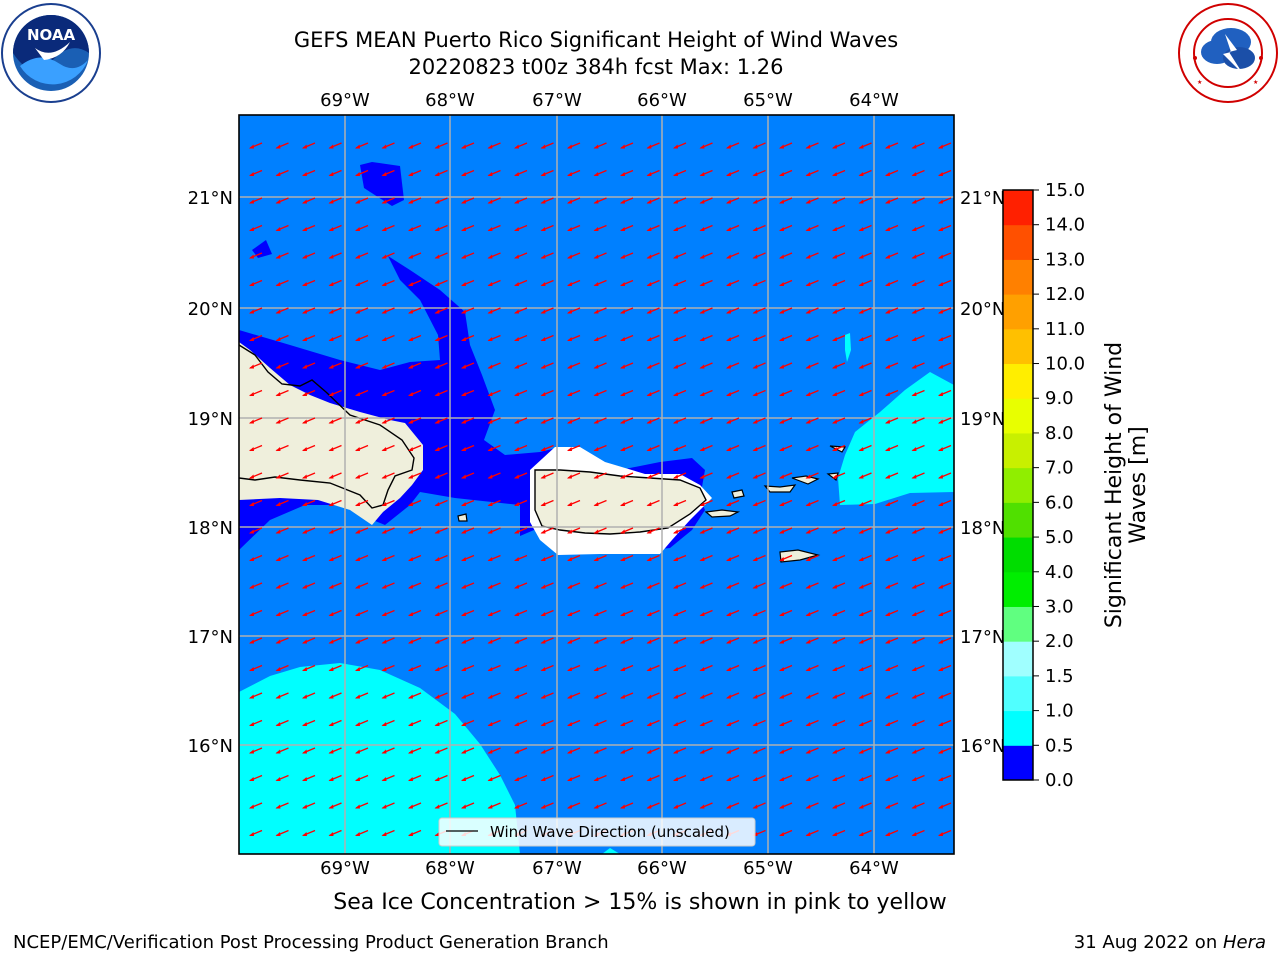 Image resolution: width=1280 pixels, height=960 pixels. Describe the element at coordinates (1059, 745) in the screenshot. I see `colorbar-tick-label: 0.5` at that location.